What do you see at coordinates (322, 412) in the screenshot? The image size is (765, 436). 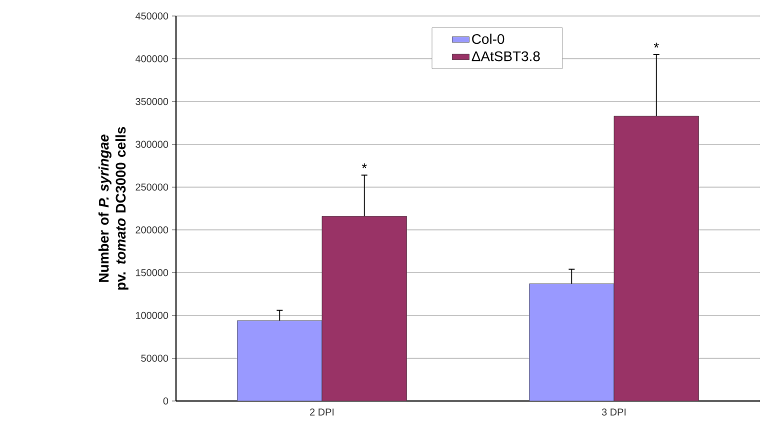 I see `x-tick-label: 2 DPI` at bounding box center [322, 412].